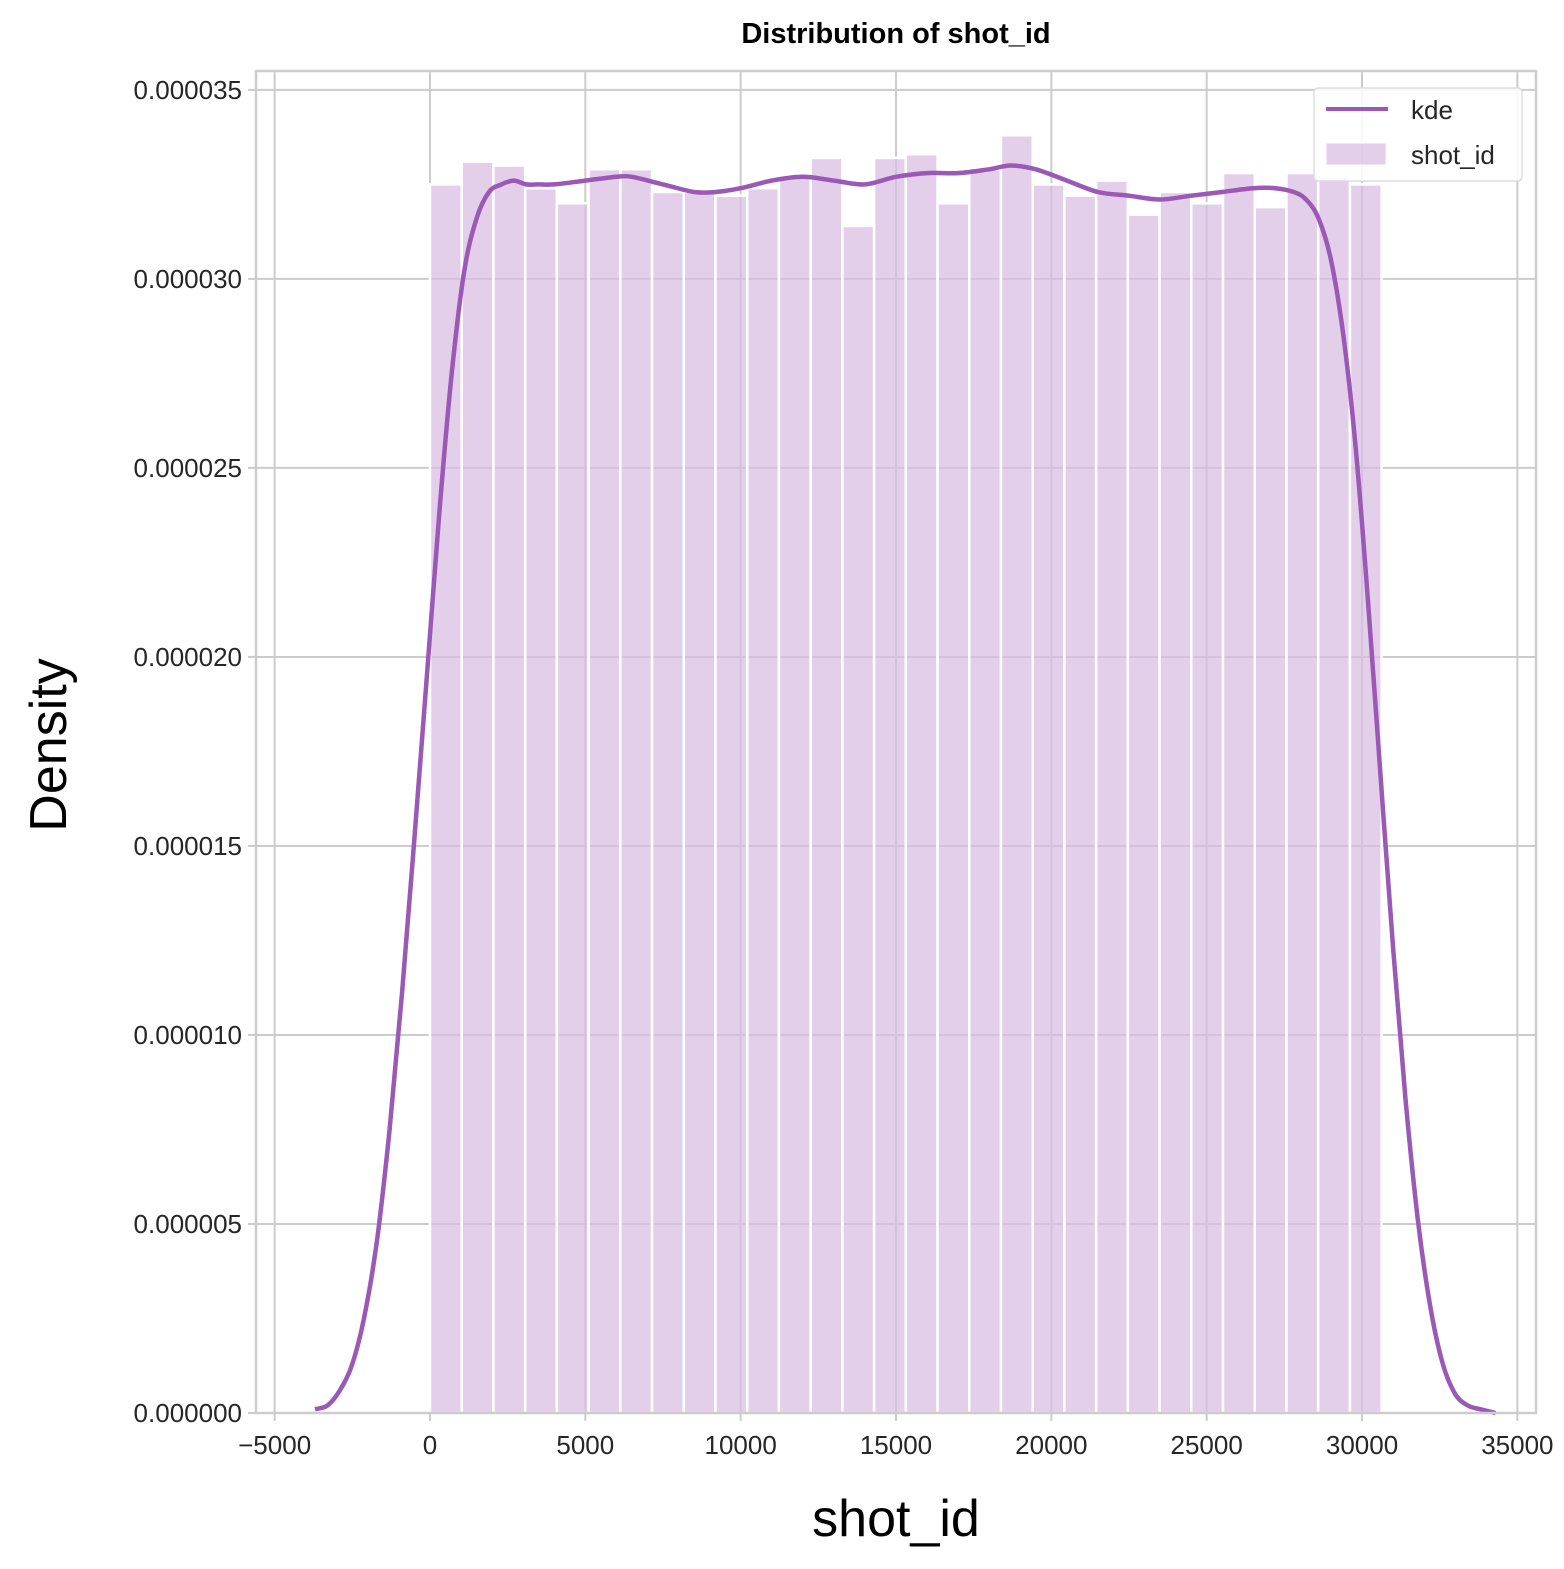 Image resolution: width=1564 pixels, height=1569 pixels. What do you see at coordinates (741, 1445) in the screenshot?
I see `x-tick-label: 10000` at bounding box center [741, 1445].